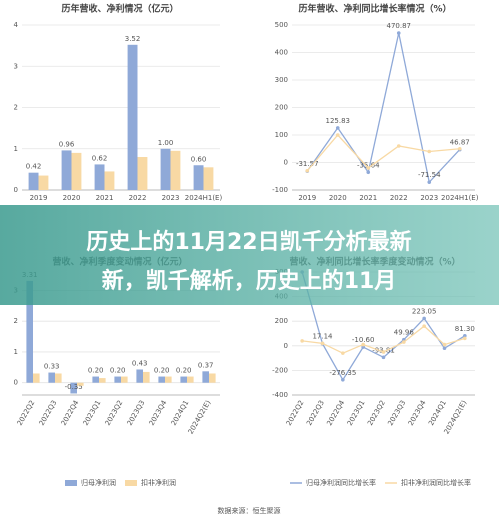 This screenshot has height=523, width=499. What do you see at coordinates (199, 159) in the screenshot?
I see `data-label: 0.60` at bounding box center [199, 159].